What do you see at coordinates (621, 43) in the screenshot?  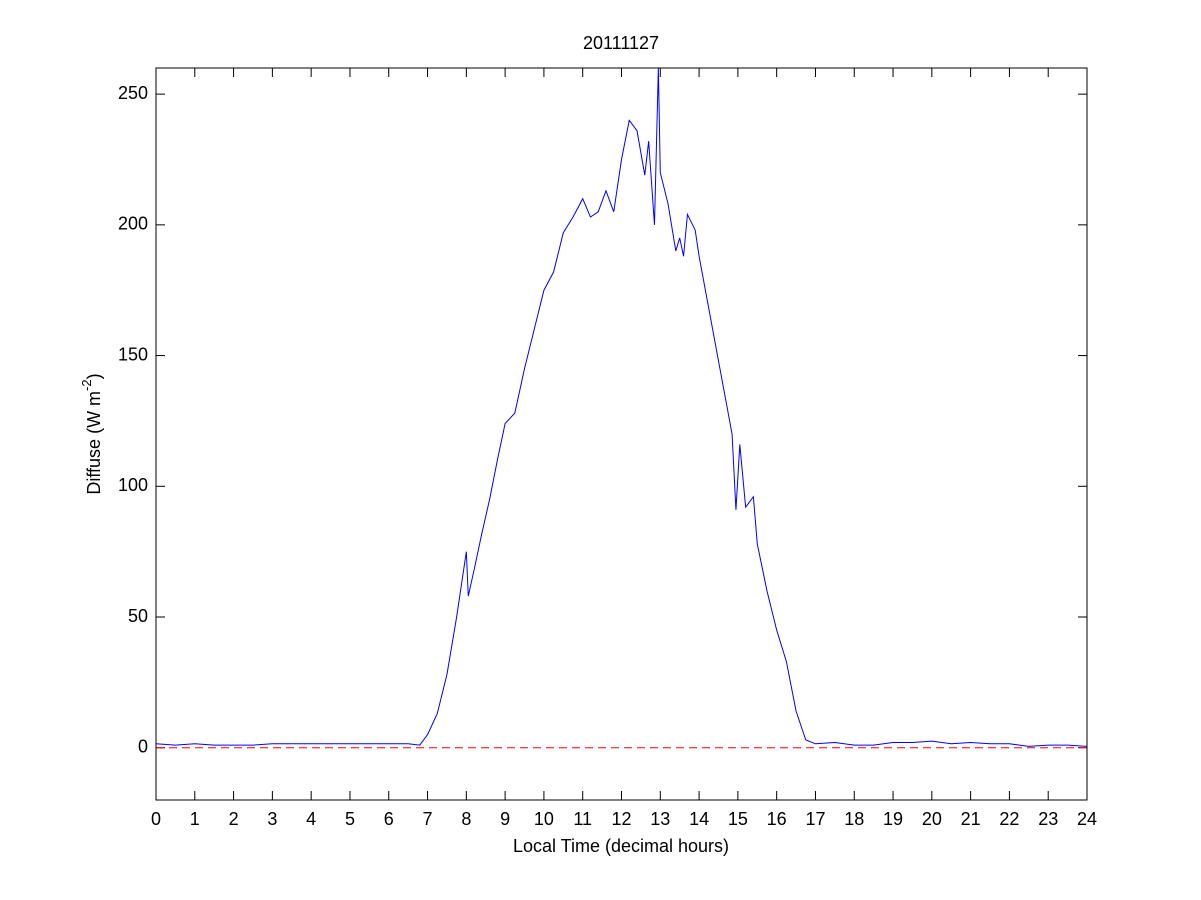 I see `chart-title: 20111127` at bounding box center [621, 43].